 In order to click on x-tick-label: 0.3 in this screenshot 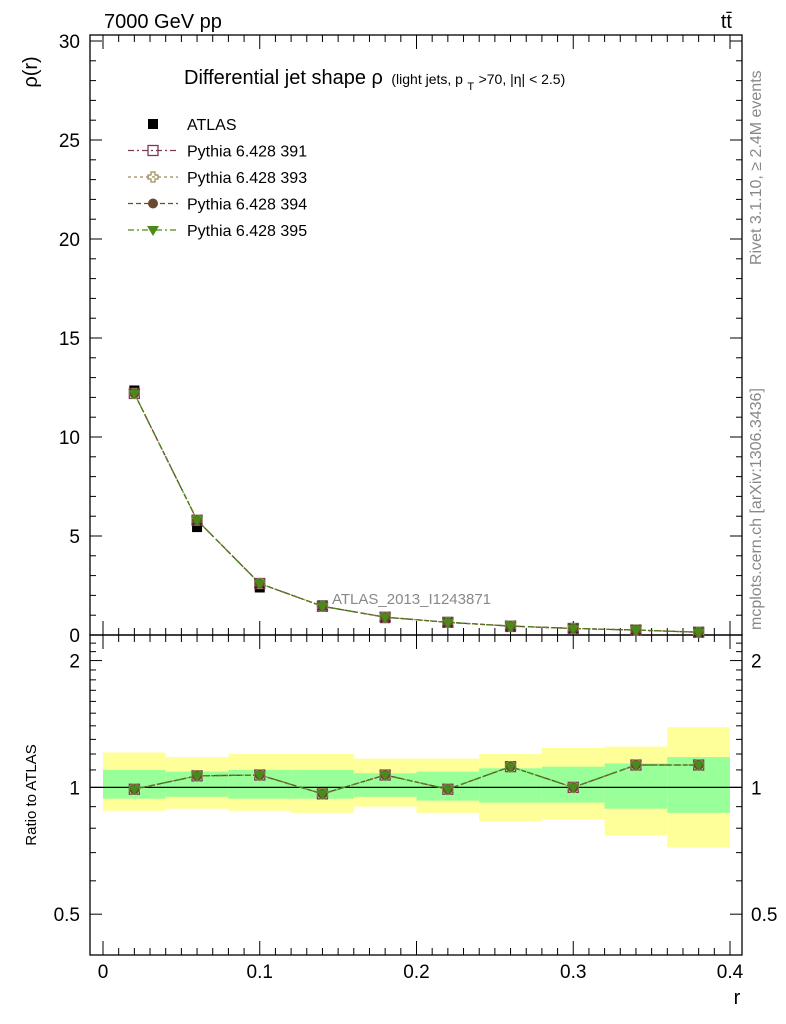, I will do `click(573, 972)`.